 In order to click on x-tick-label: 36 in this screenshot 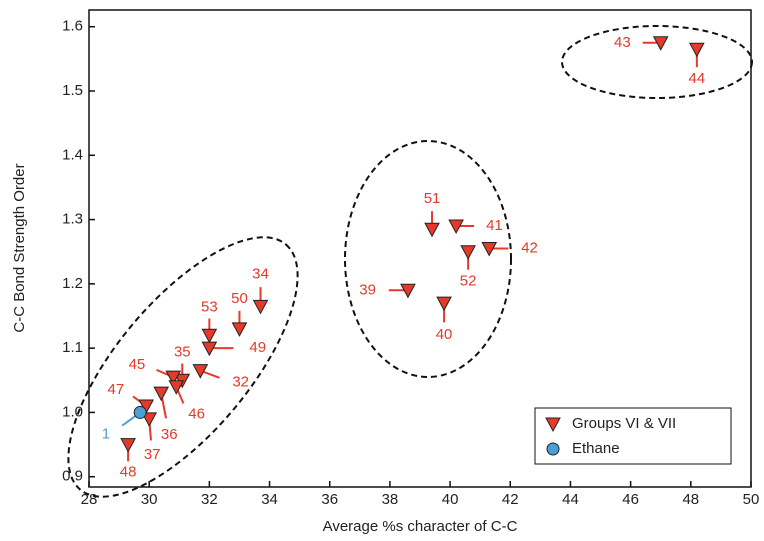, I will do `click(329, 499)`.